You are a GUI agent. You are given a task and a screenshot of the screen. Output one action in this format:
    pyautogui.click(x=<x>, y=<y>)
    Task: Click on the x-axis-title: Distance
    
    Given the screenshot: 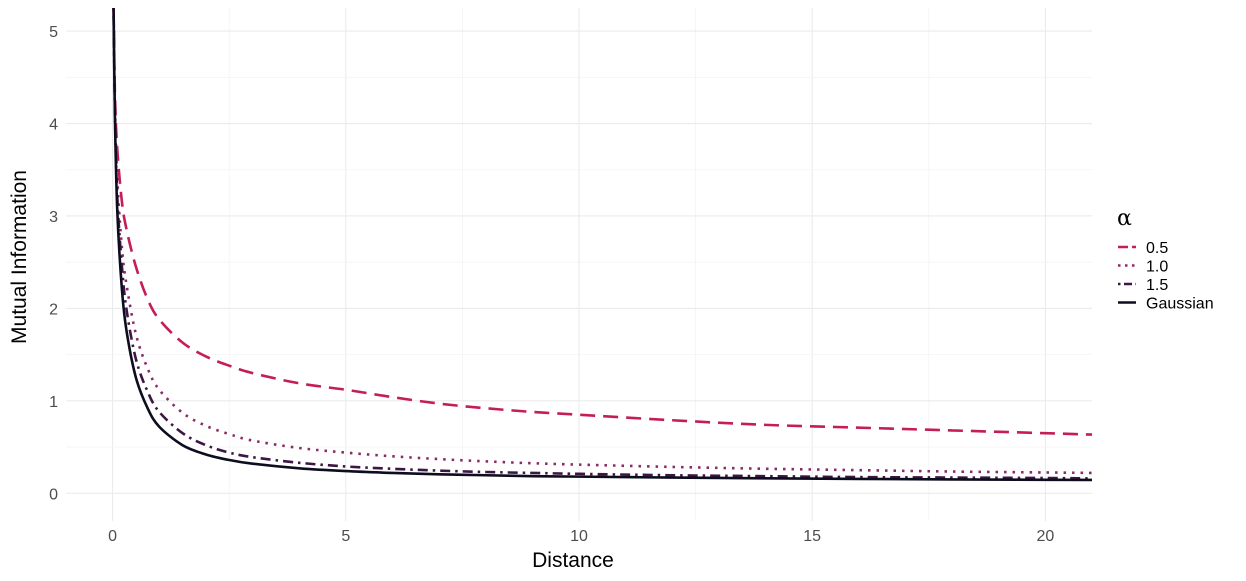 What is the action you would take?
    pyautogui.click(x=573, y=560)
    